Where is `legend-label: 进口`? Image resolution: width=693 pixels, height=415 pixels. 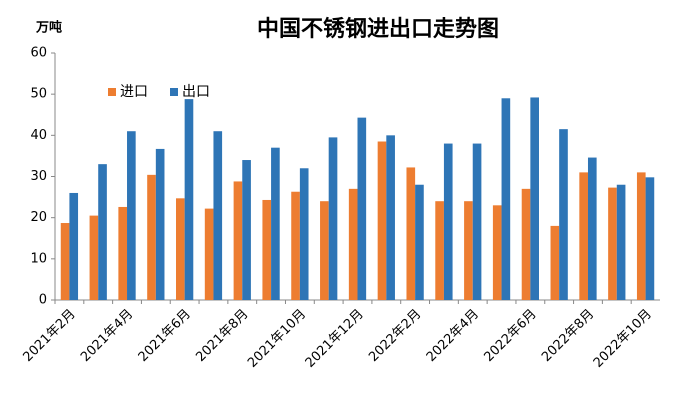 legend-label: 进口 is located at coordinates (134, 92).